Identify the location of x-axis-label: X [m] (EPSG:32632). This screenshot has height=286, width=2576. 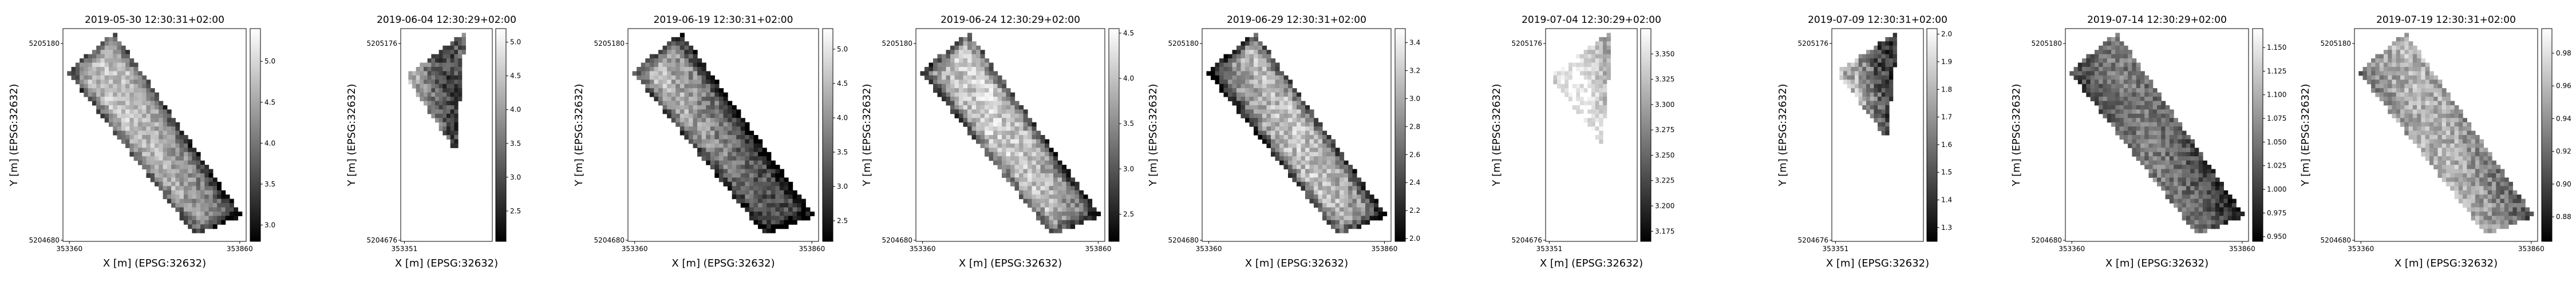
(2446, 263).